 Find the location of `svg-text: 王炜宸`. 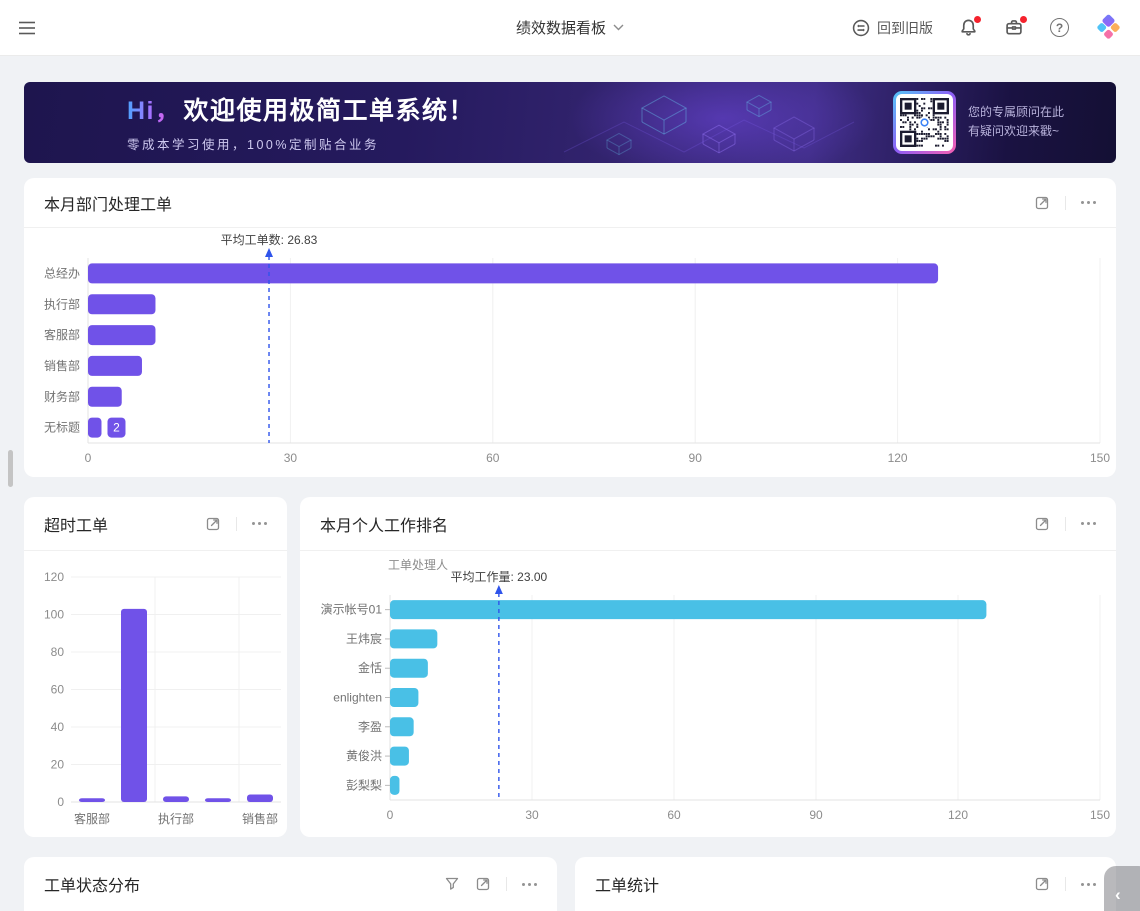

svg-text: 王炜宸 is located at coordinates (364, 638).